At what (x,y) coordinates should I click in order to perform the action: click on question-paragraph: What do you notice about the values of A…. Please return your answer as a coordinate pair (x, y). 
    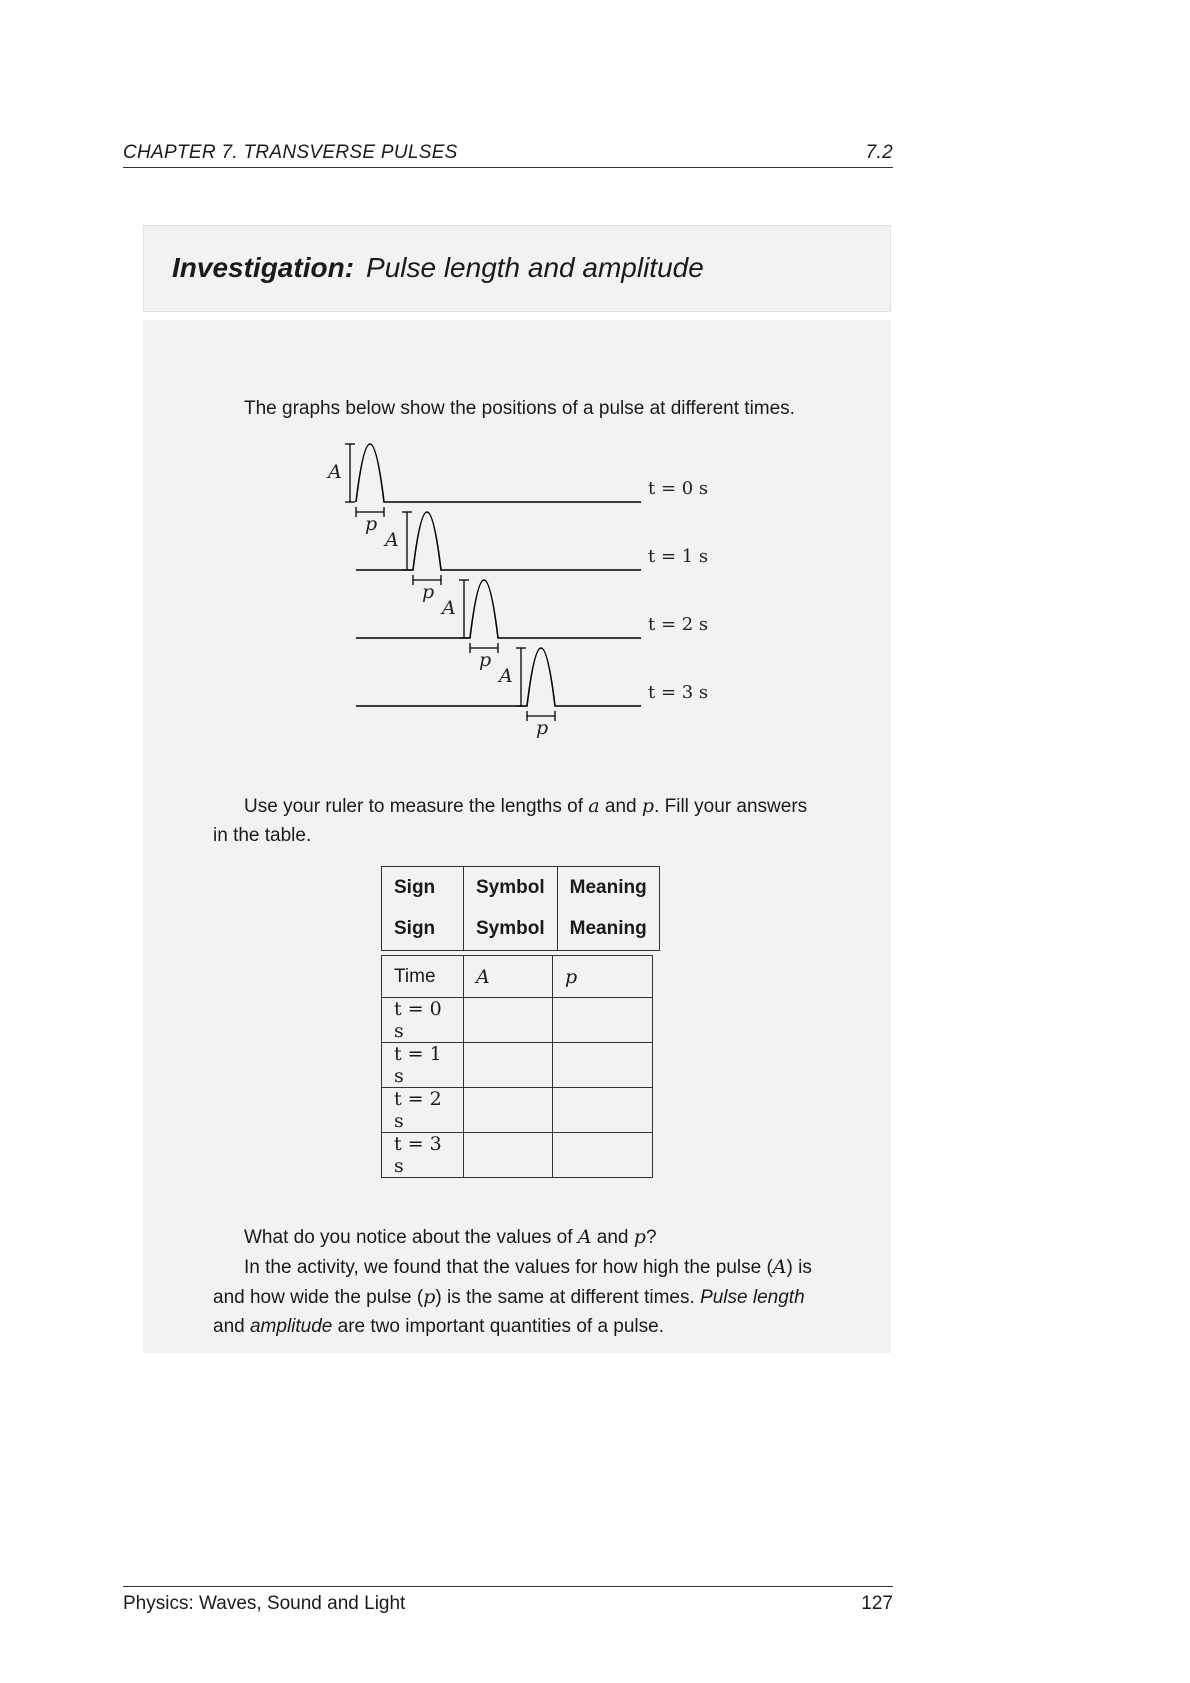
    Looking at the image, I should click on (450, 1237).